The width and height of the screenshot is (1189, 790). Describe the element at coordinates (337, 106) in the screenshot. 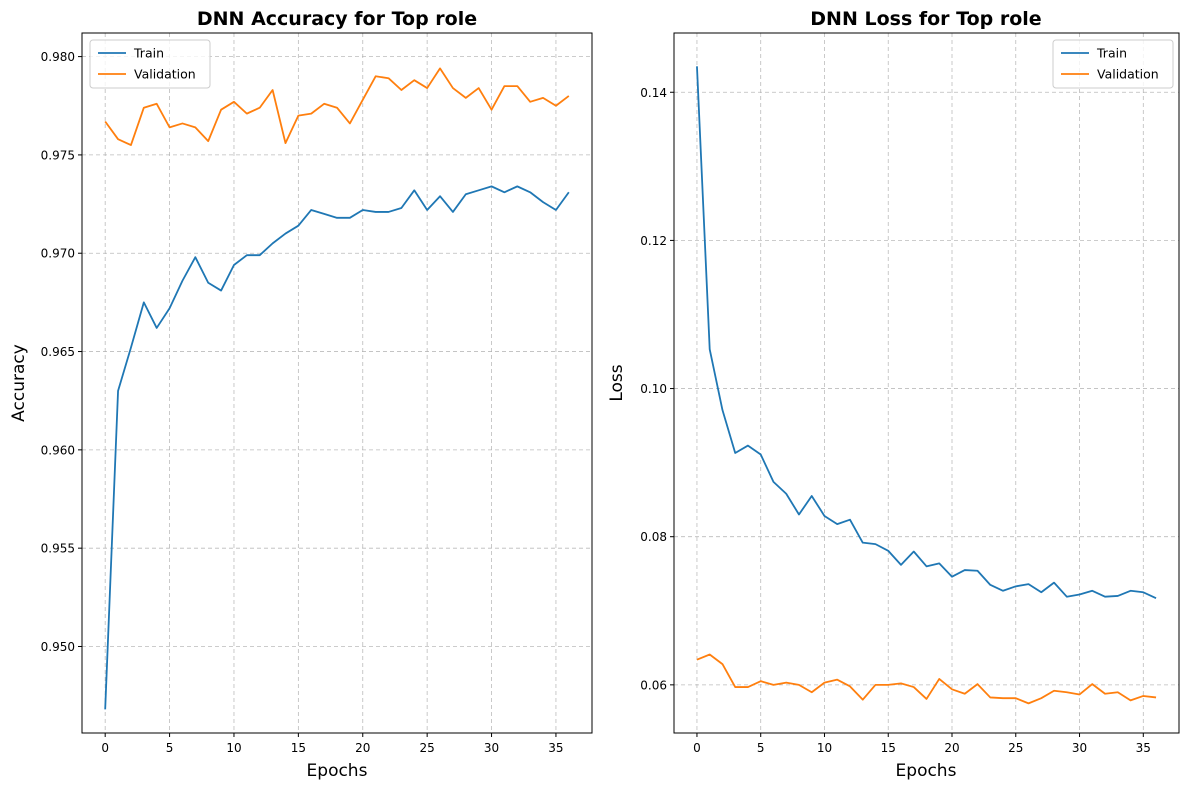

I see `accuracy-validation-line` at that location.